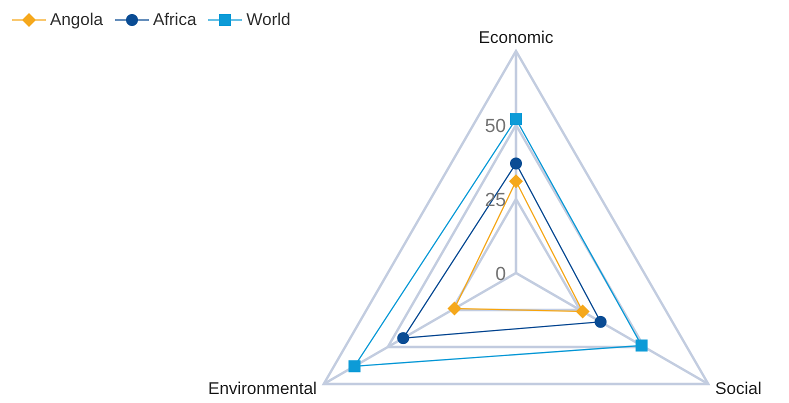 This screenshot has height=403, width=789. I want to click on spoke-label: Environmental, so click(262, 388).